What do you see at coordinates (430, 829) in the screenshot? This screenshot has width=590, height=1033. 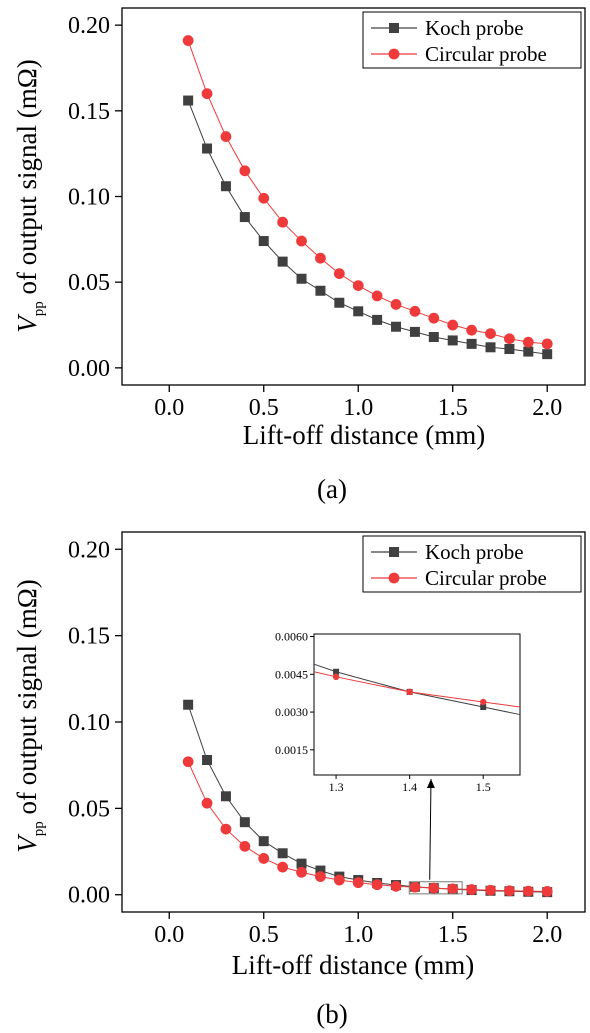 I see `chart-b-inset-arrow` at bounding box center [430, 829].